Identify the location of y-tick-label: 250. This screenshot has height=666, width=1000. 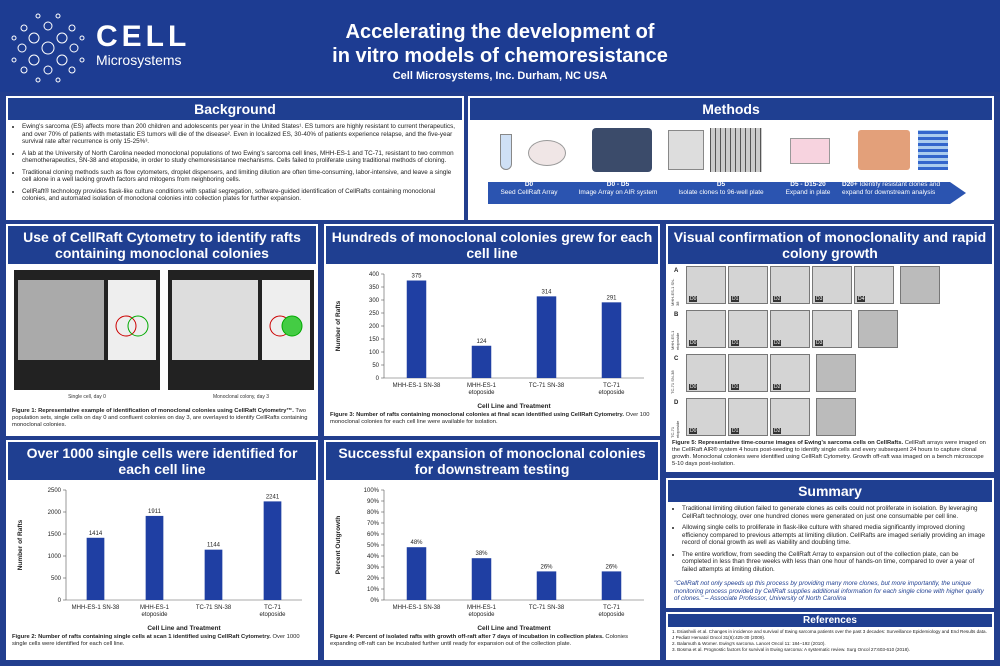
(374, 314).